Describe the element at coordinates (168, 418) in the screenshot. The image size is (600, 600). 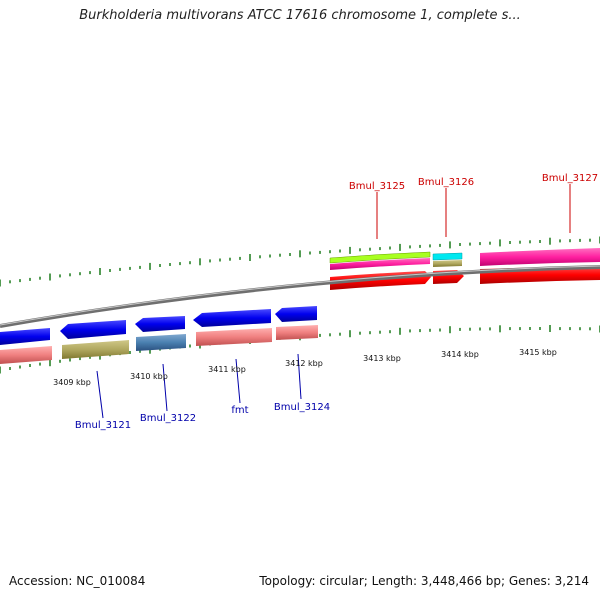
I see `gene-label-bmul-3122: Bmul_3122` at that location.